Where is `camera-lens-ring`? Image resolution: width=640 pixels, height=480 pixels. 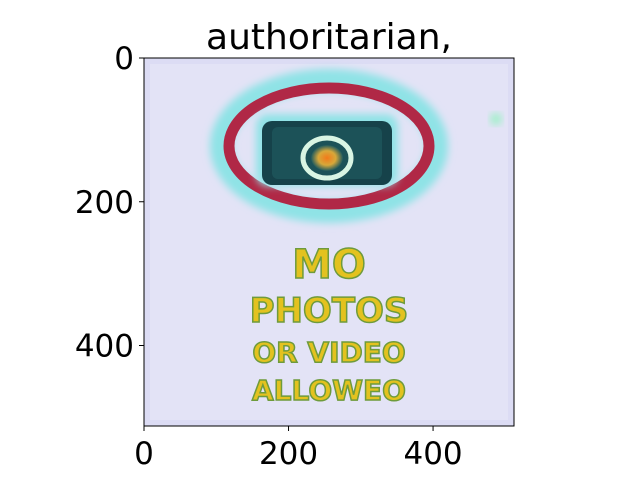
camera-lens-ring is located at coordinates (327, 158).